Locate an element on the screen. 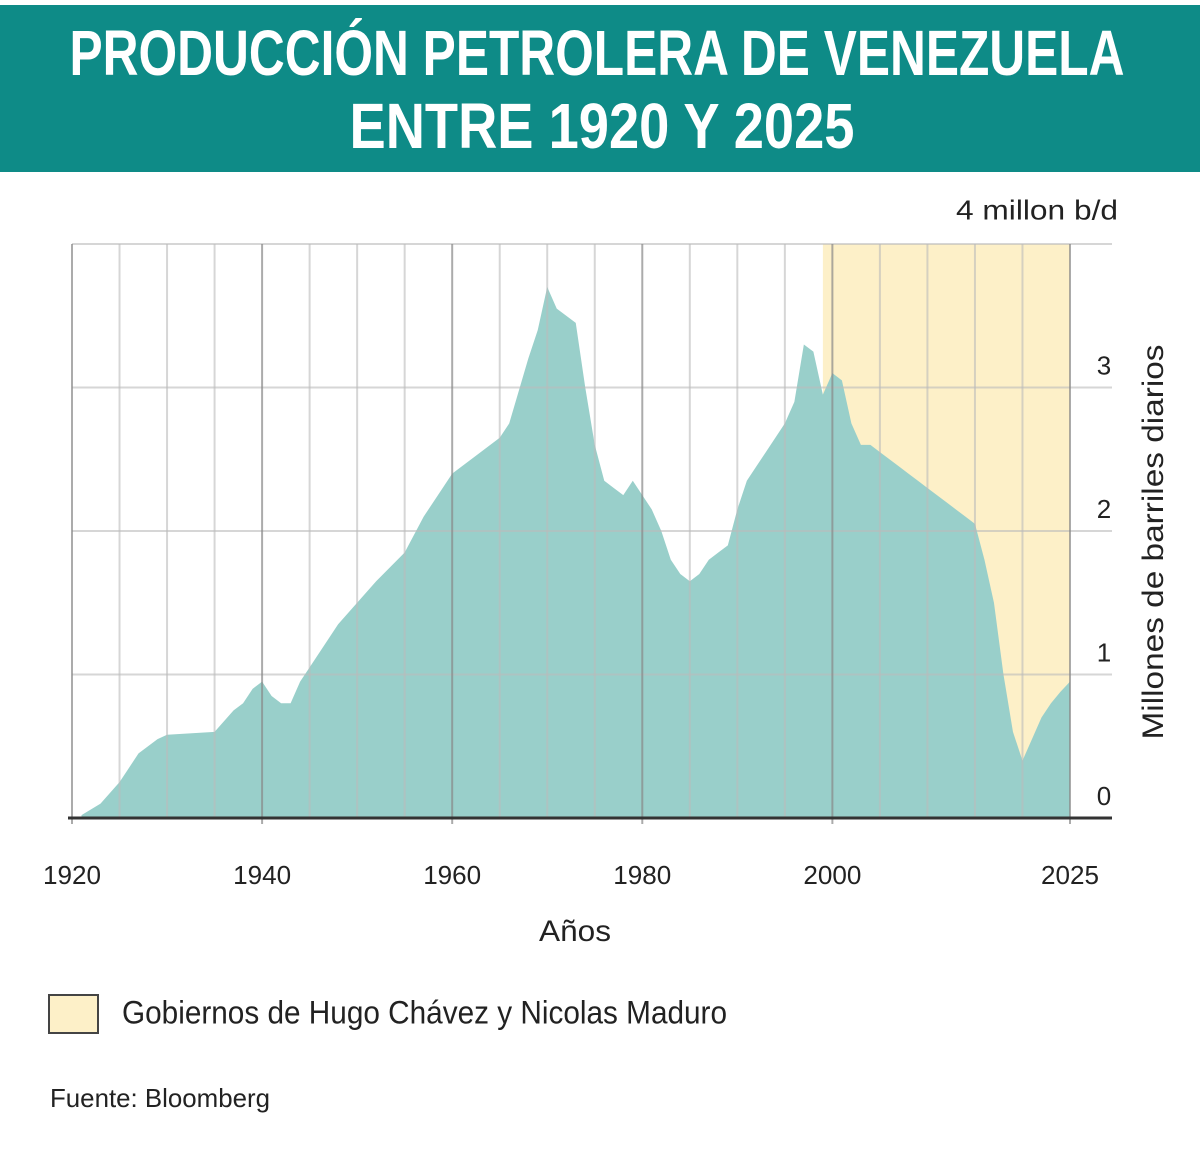 Image resolution: width=1200 pixels, height=1162 pixels. x-tick-label: 1920 is located at coordinates (72, 875).